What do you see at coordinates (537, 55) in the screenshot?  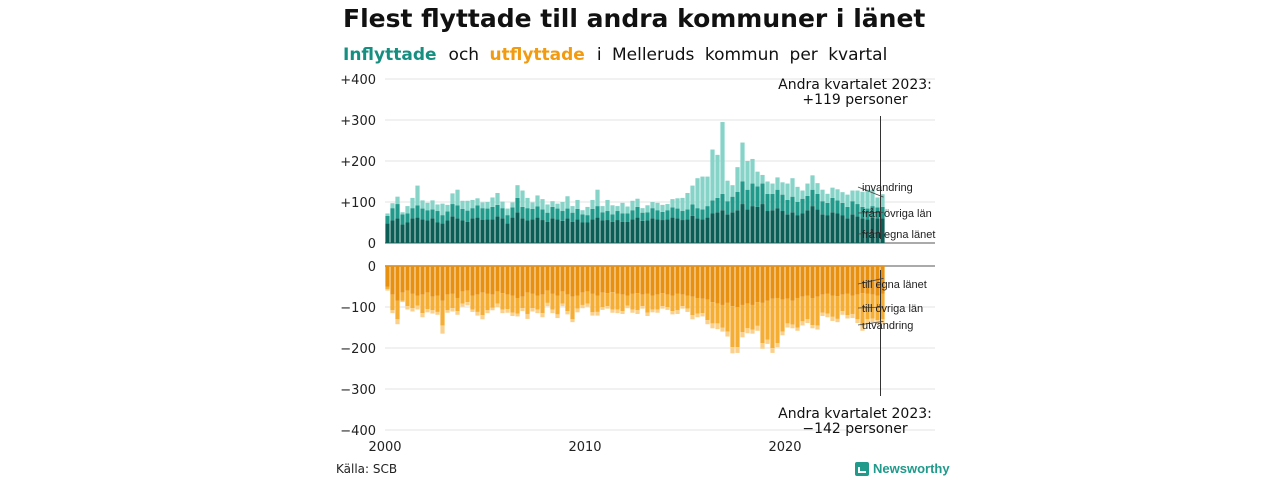 I see `subtitle-outflow: utflyttade` at bounding box center [537, 55].